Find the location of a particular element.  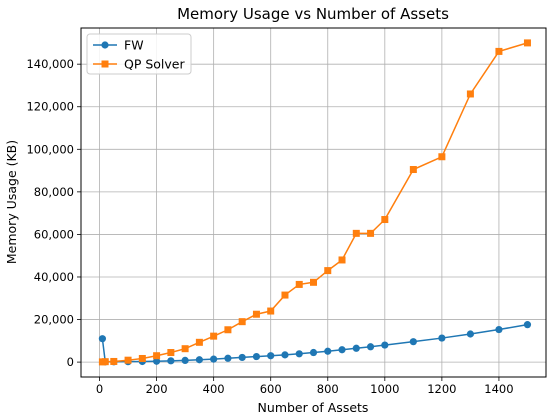

x-tick-label: 600 is located at coordinates (271, 389).